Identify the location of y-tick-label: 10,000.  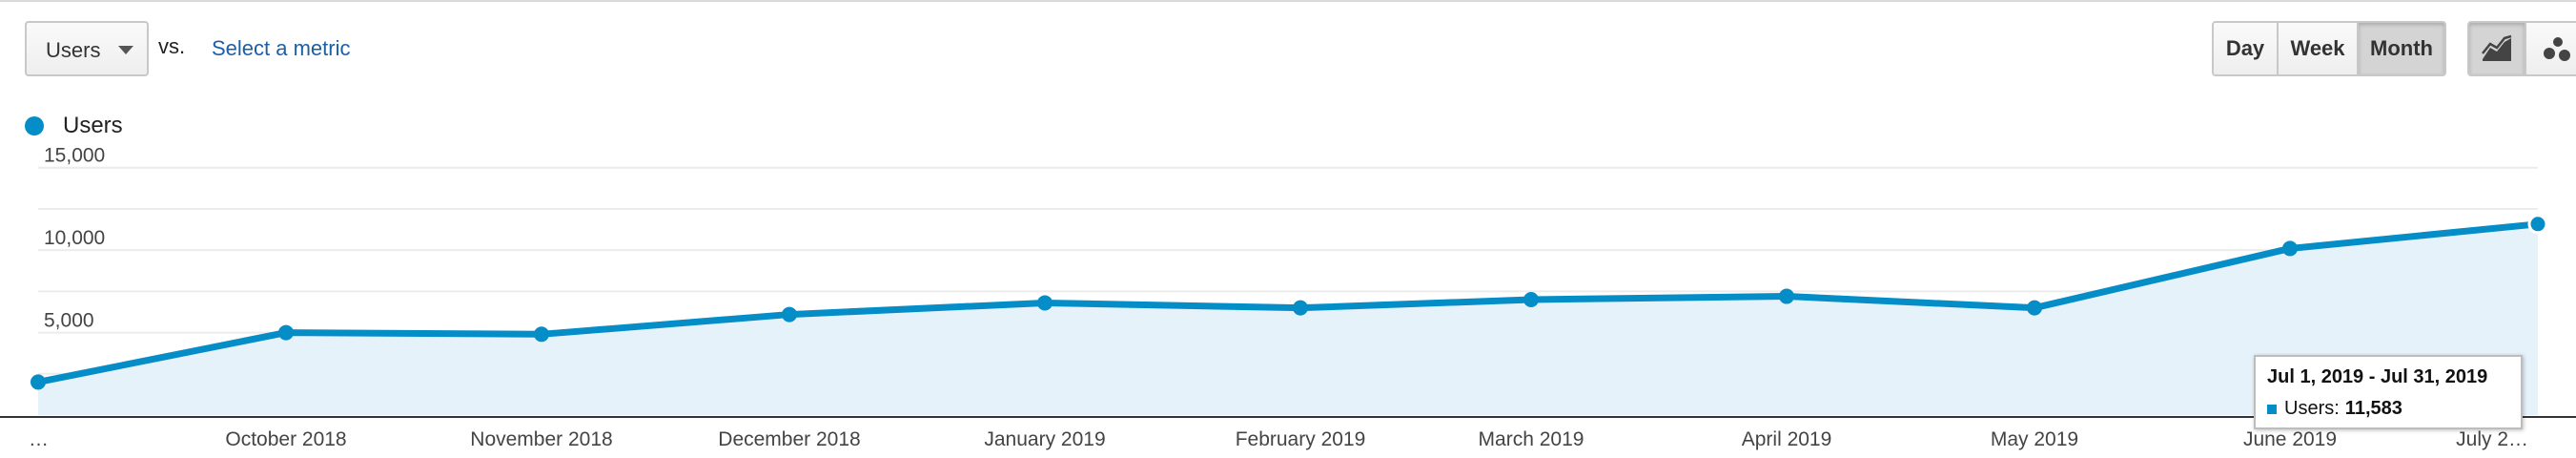
(74, 238).